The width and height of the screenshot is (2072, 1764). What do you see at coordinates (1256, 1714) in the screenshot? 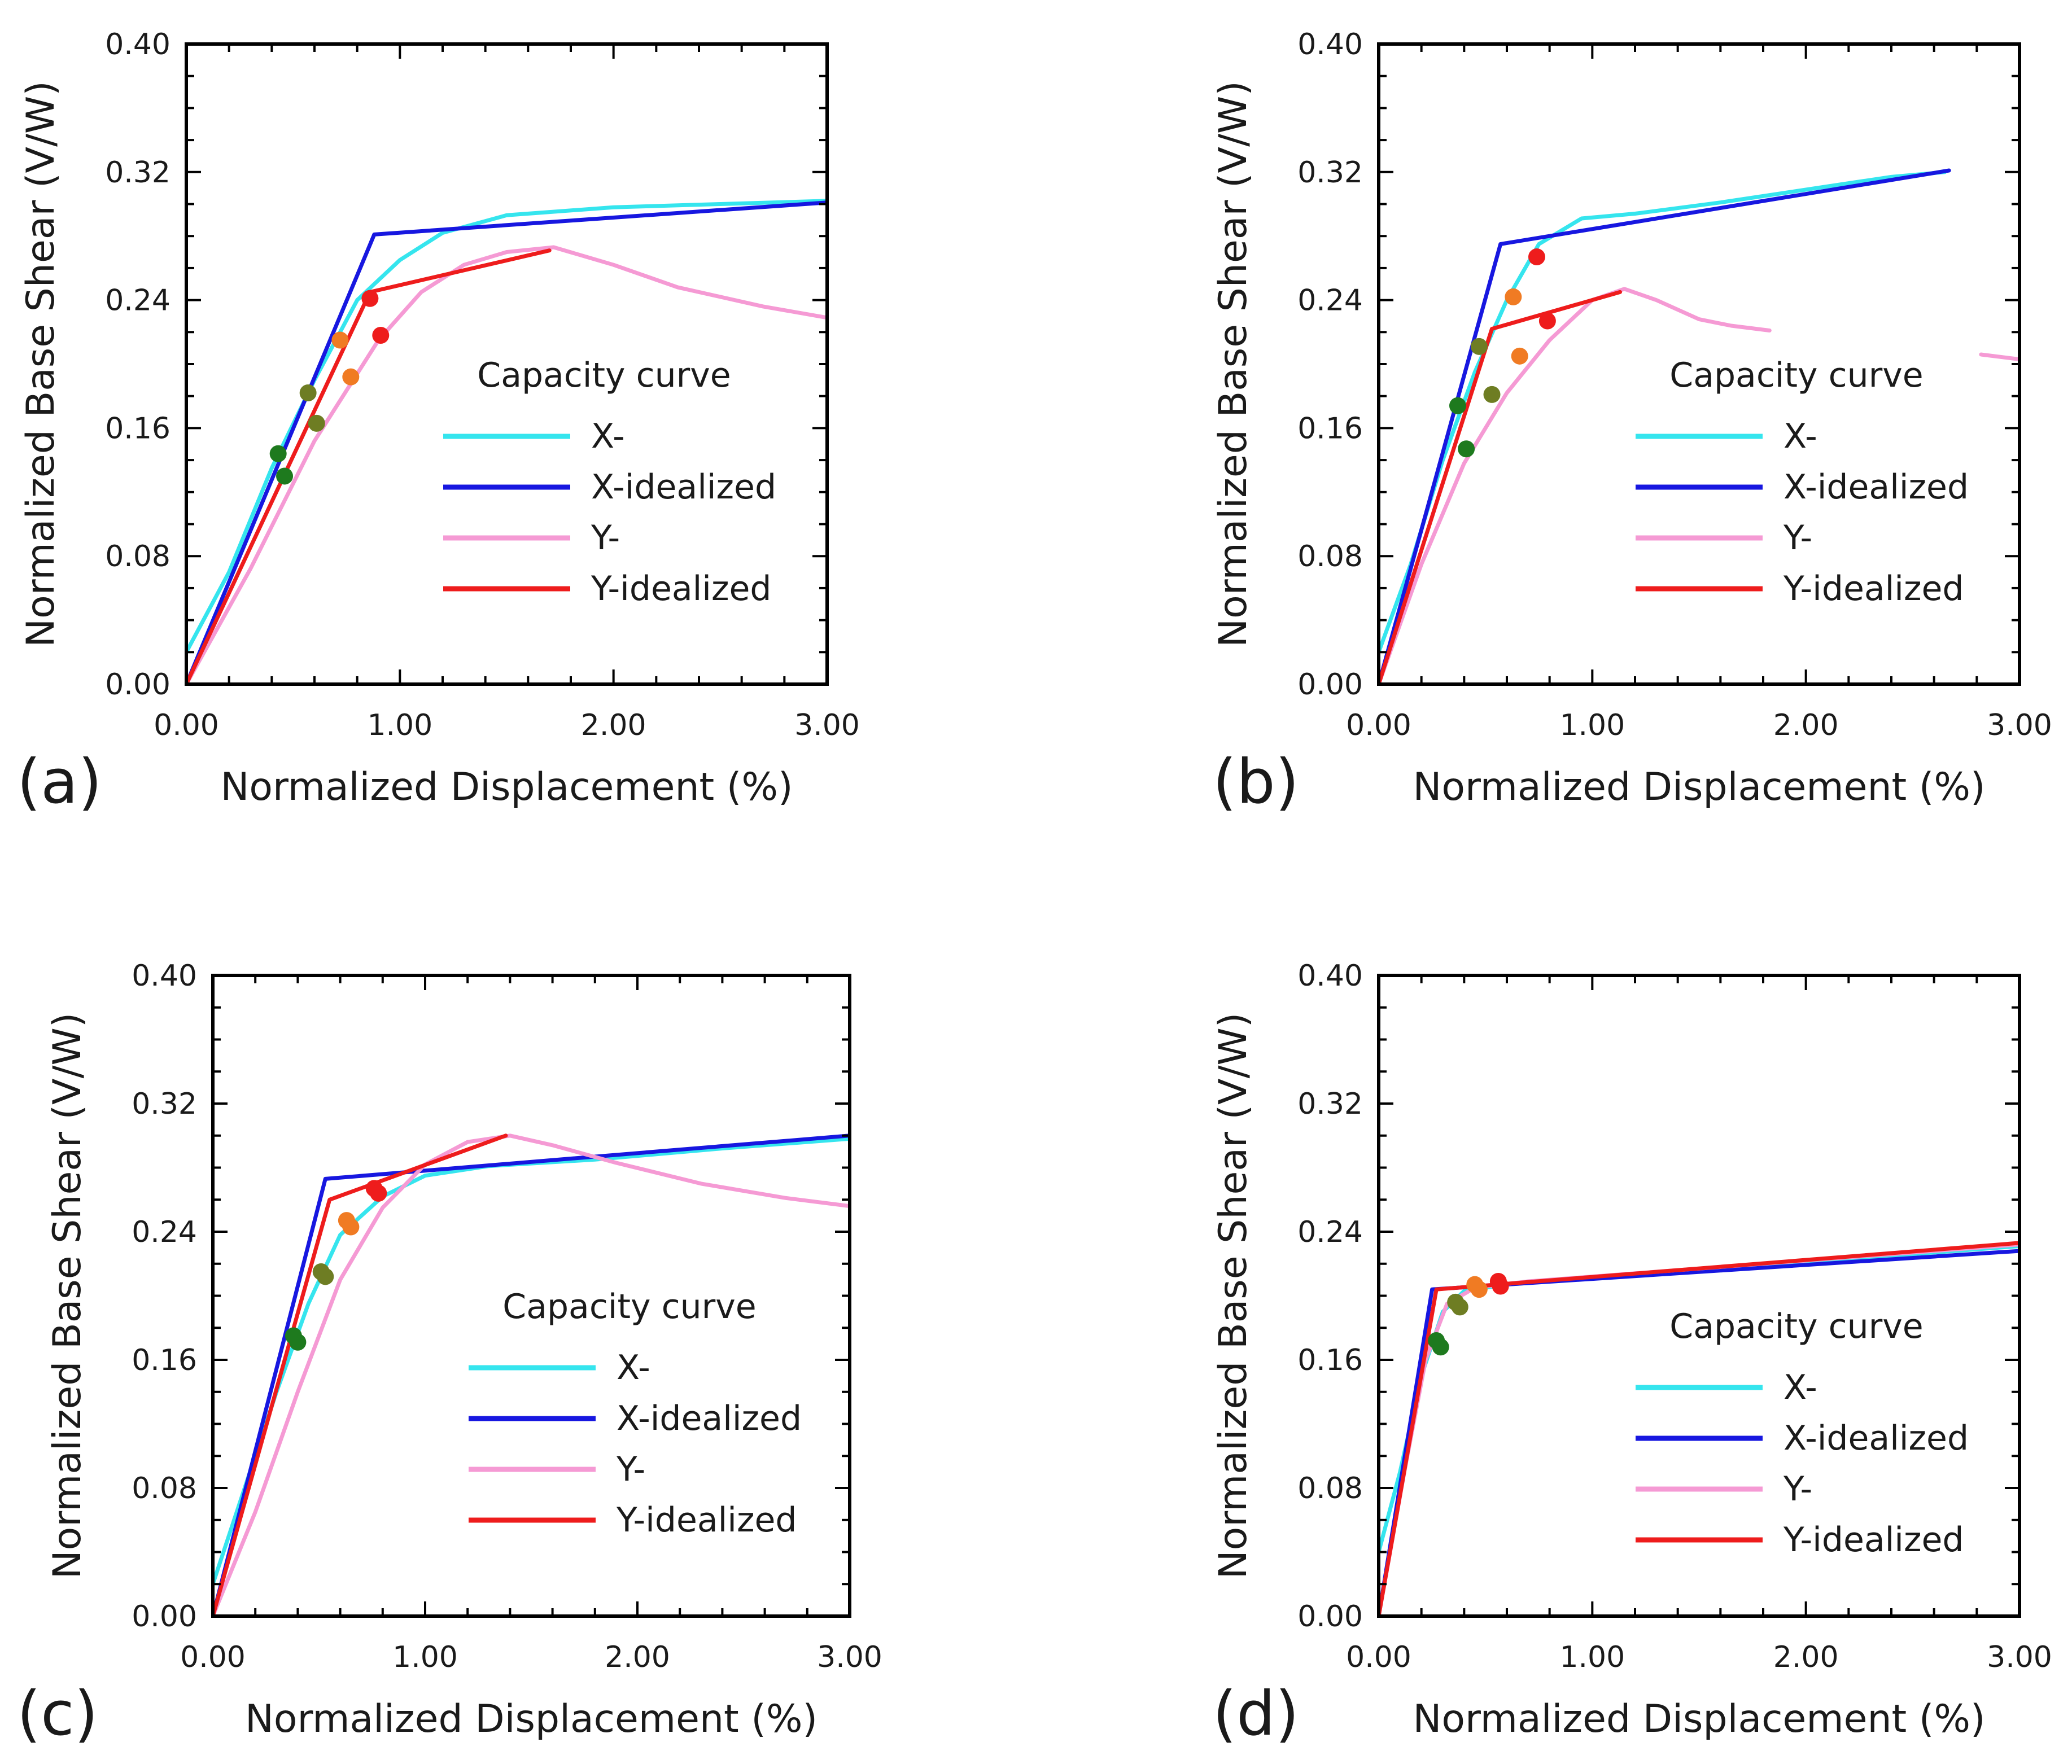
I see `panel-label: (d)` at bounding box center [1256, 1714].